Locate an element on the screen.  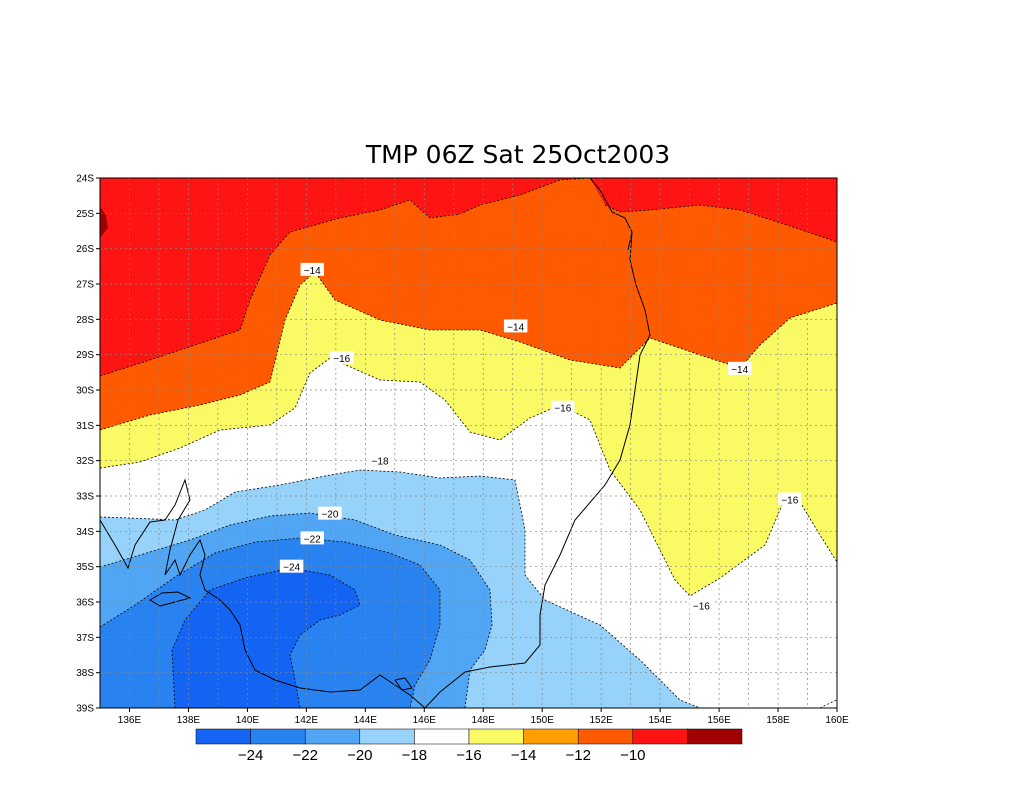
region-above-minus10 is located at coordinates (104, 222).